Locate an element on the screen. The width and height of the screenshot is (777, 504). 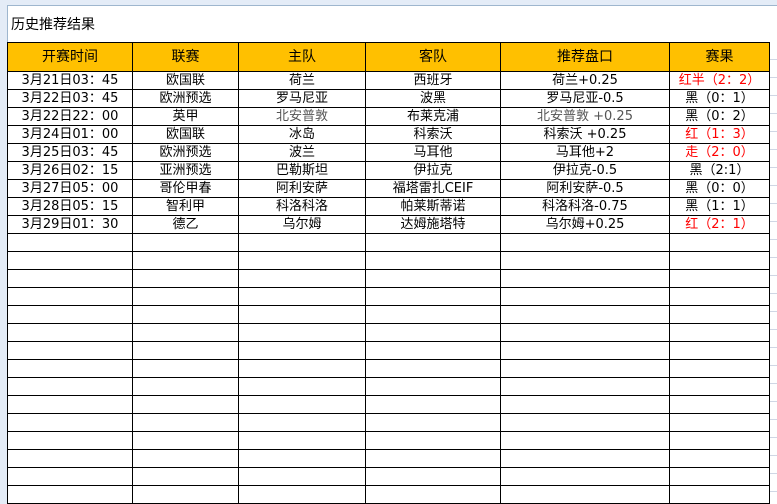
cell-home: 乌尔姆 is located at coordinates (302, 224).